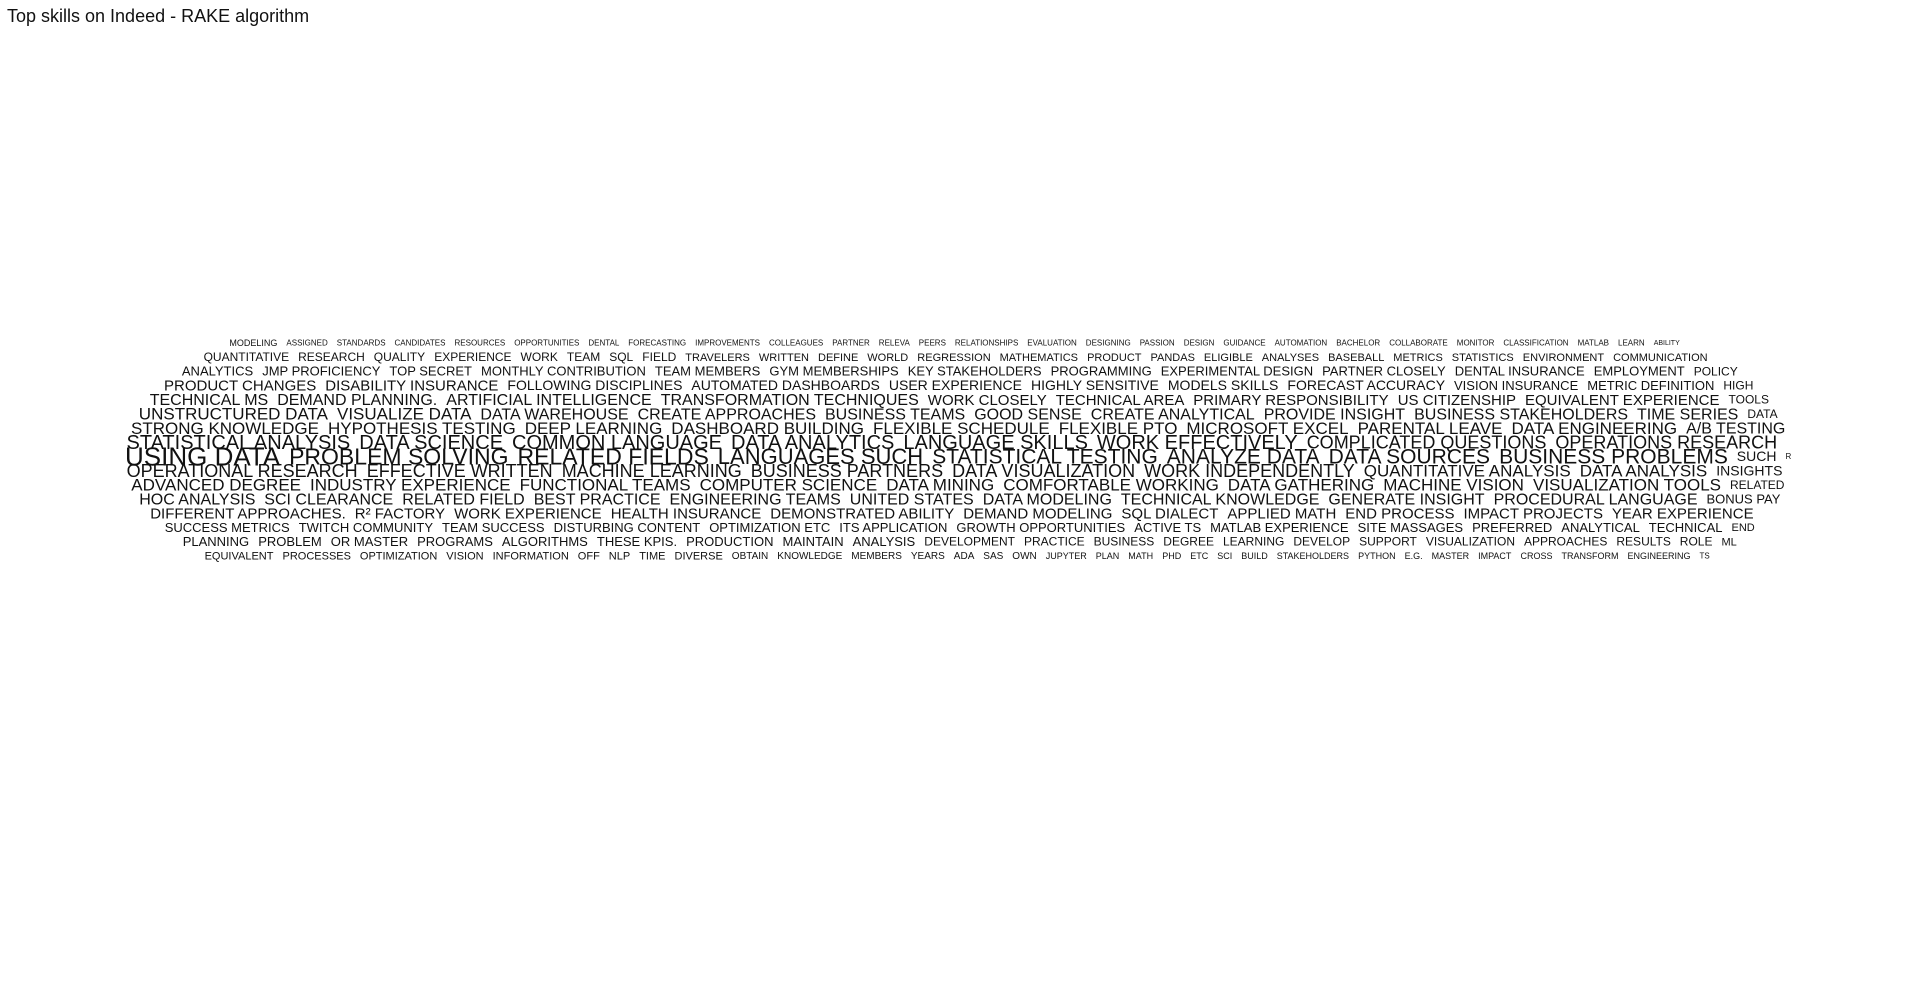 Image resolution: width=1919 pixels, height=1008 pixels. Describe the element at coordinates (366, 527) in the screenshot. I see `word-twitch-community: TWITCH COMMUNITY` at that location.